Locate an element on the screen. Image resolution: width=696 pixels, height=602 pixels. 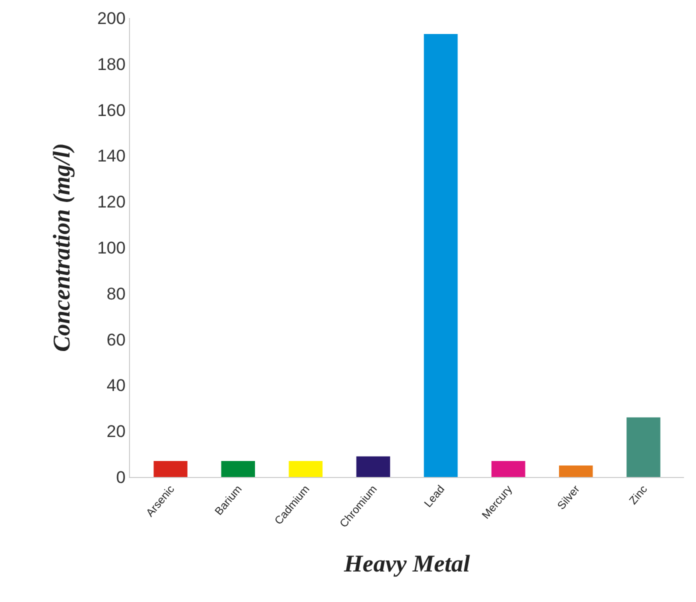
y-tick-label: 0 is located at coordinates (121, 477).